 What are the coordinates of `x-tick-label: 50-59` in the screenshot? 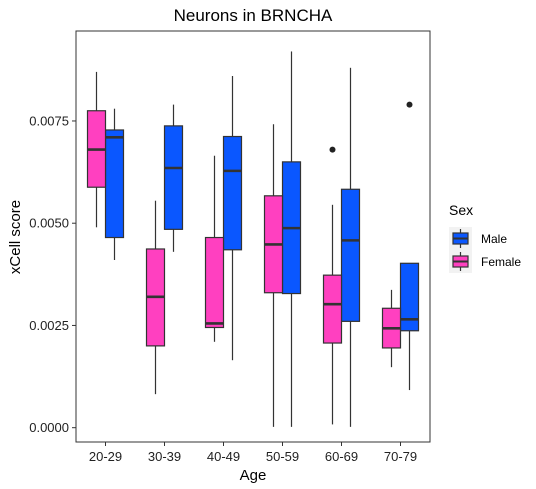 It's located at (282, 456).